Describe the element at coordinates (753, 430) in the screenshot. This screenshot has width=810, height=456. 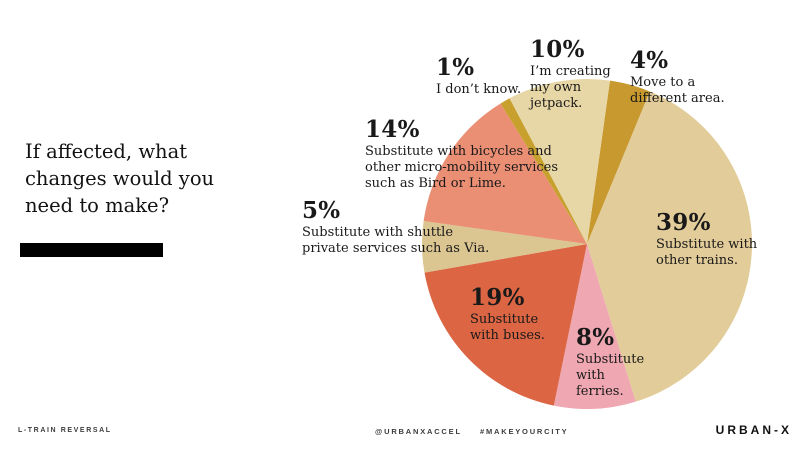
I see `footer-brand-logo: URBAN-X` at that location.